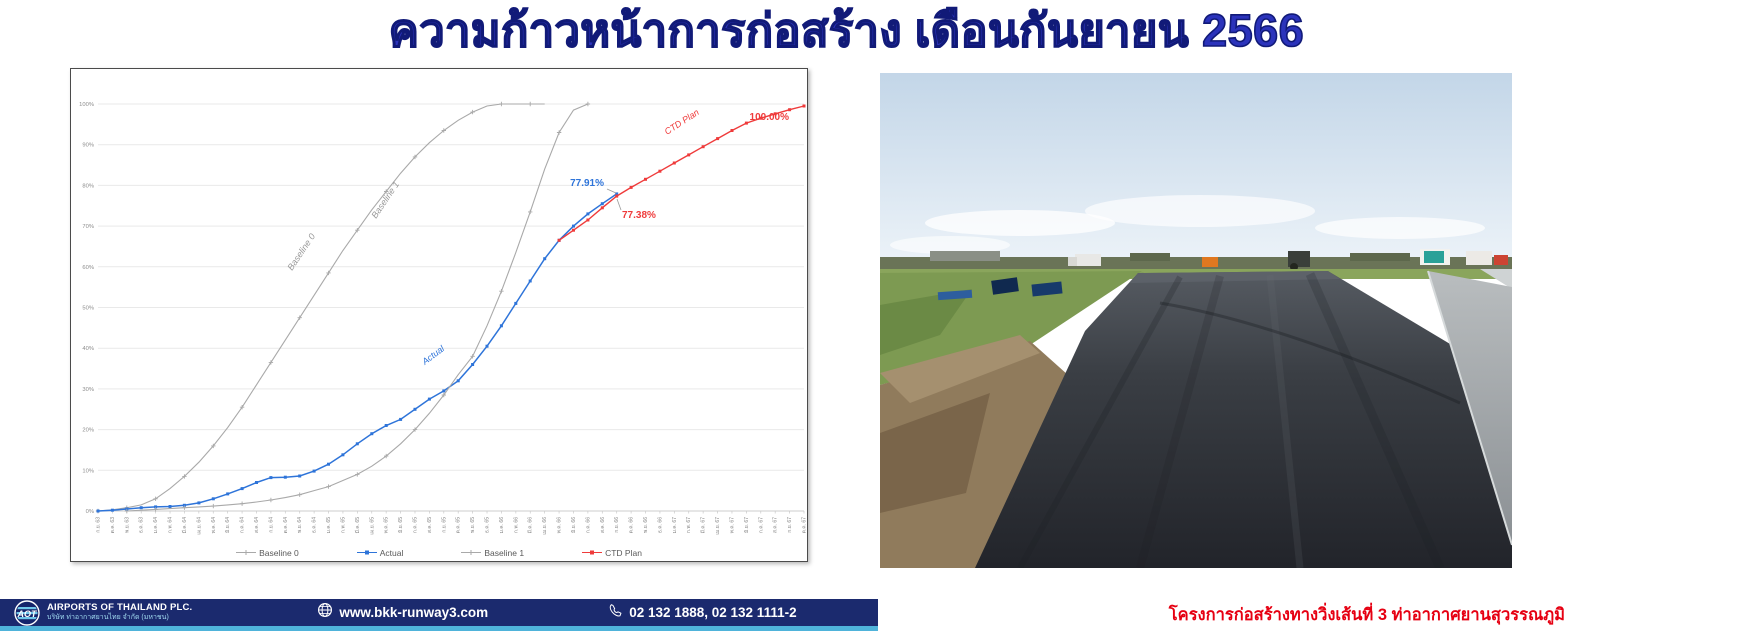  Describe the element at coordinates (623, 552) in the screenshot. I see `legend-label: CTD Plan` at that location.